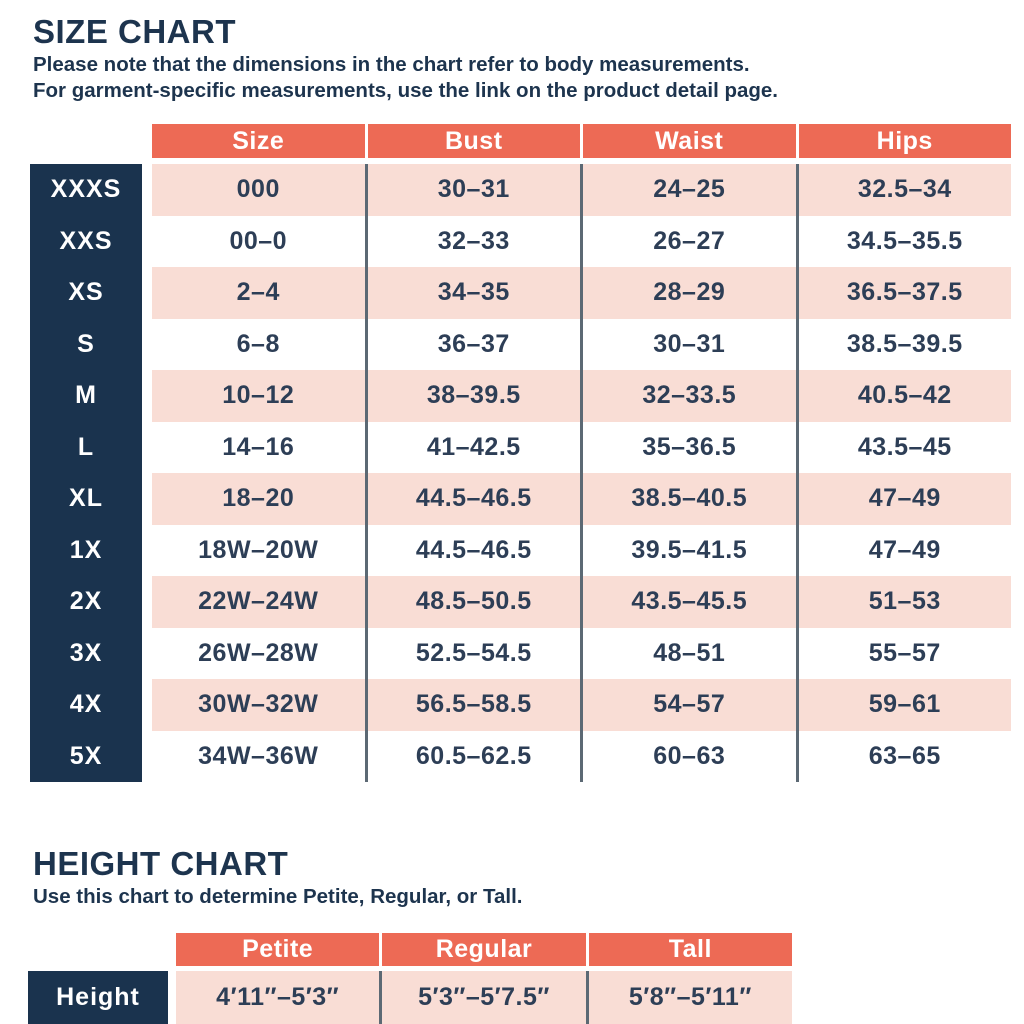  Describe the element at coordinates (473, 756) in the screenshot. I see `size-cell-bust: 60.5–62.5` at that location.